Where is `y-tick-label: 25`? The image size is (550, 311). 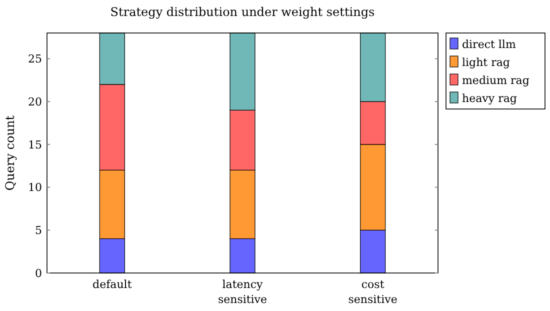 y-tick-label: 25 is located at coordinates (35, 59).